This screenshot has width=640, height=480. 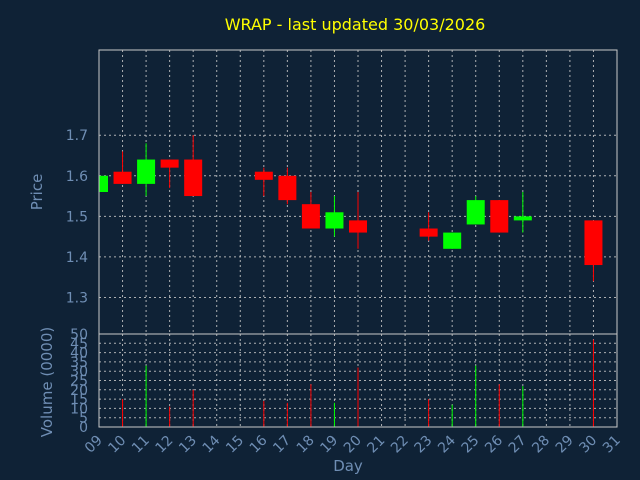 I want to click on x-tick-label: 27, so click(x=518, y=445).